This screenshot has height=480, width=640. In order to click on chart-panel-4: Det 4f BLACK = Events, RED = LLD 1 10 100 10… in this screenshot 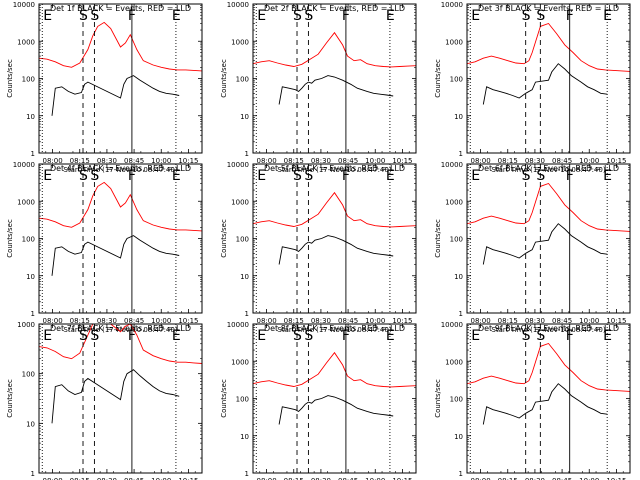, I will do `click(104, 247)`.